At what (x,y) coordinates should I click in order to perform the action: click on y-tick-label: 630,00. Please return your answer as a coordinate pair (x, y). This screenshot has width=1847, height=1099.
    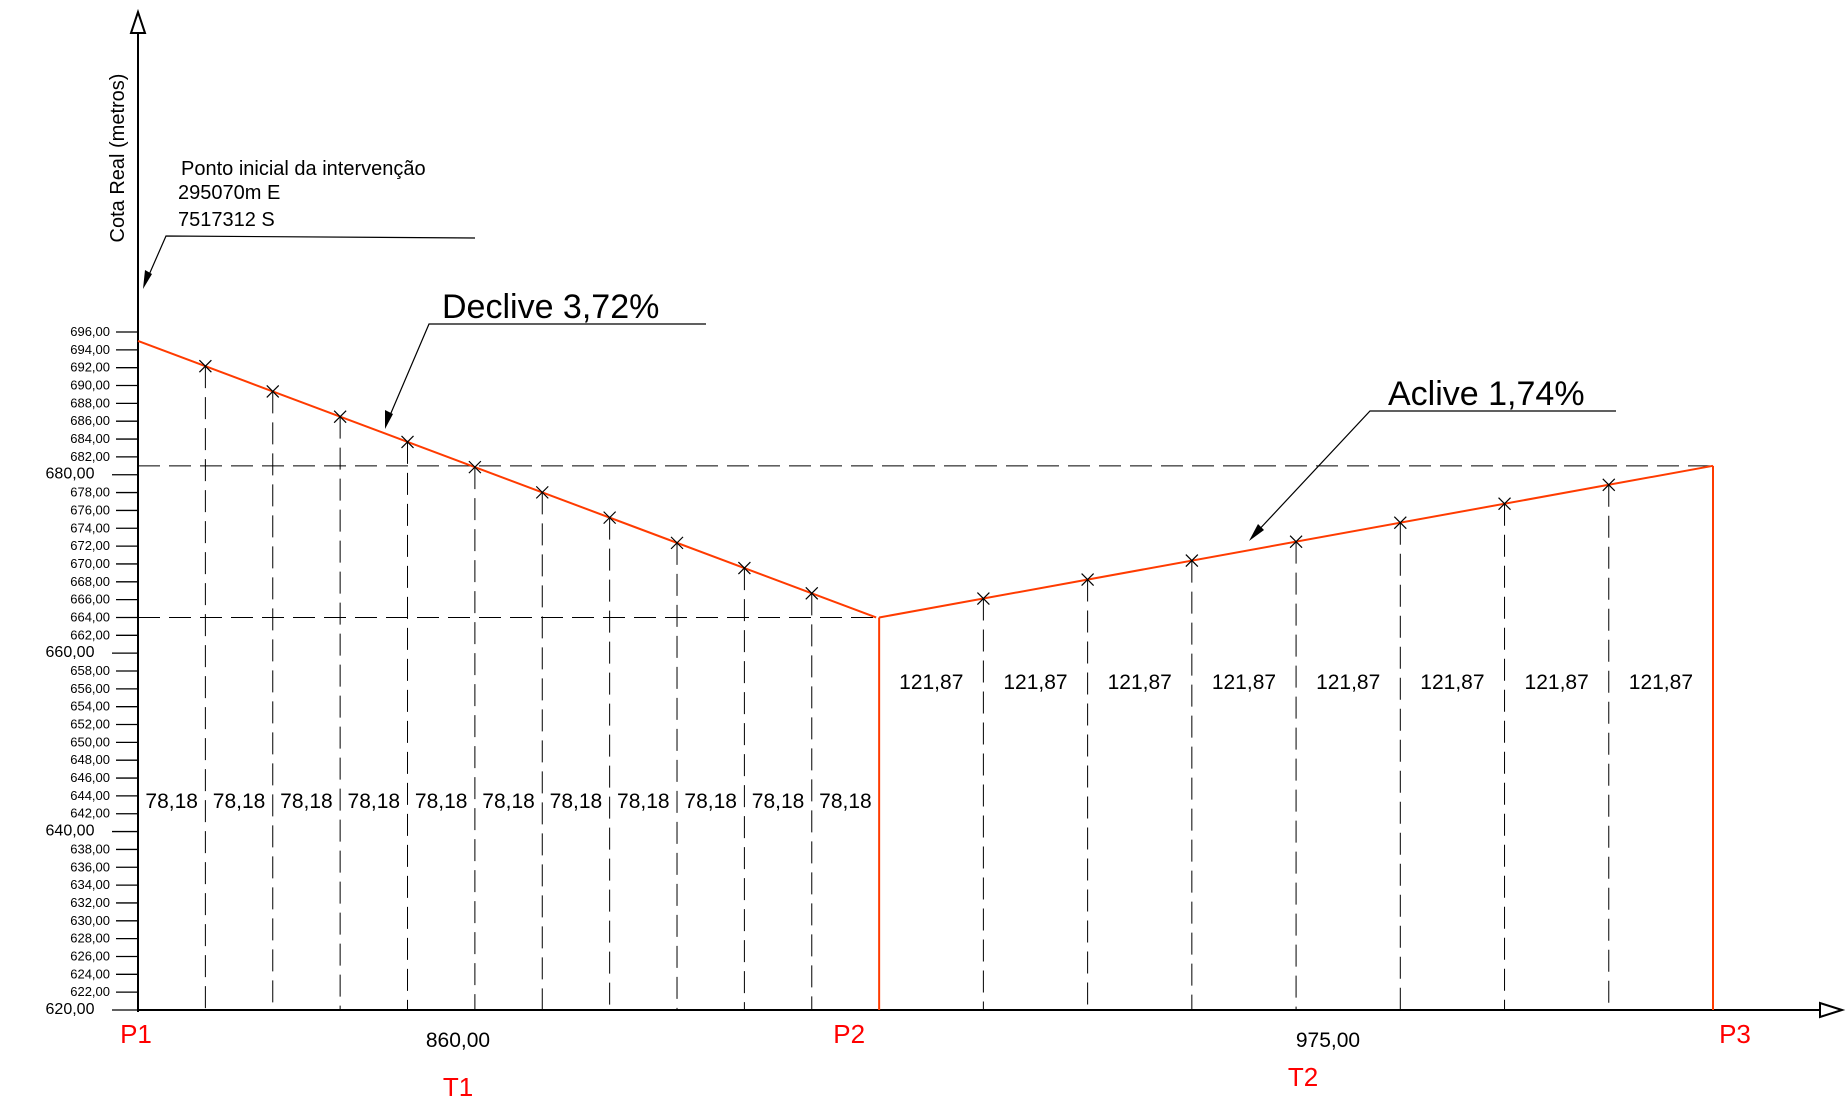
    Looking at the image, I should click on (90, 920).